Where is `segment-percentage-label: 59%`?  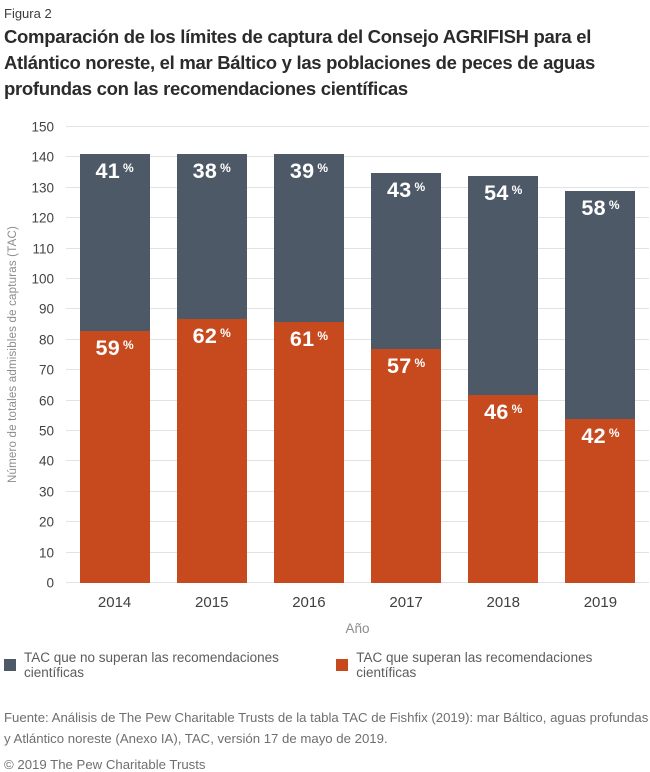
segment-percentage-label: 59% is located at coordinates (114, 349).